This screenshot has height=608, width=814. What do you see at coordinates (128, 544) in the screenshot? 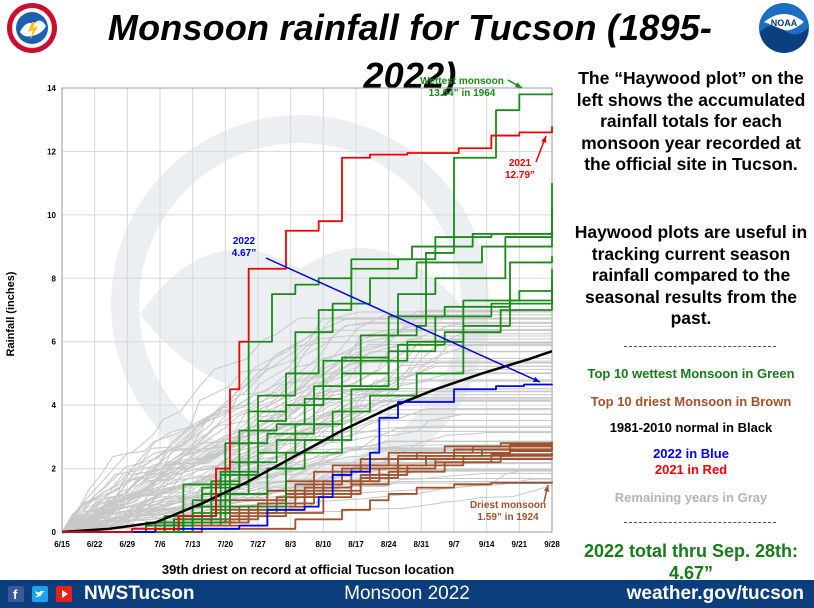
I see `x-tick-label: 6/29` at bounding box center [128, 544].